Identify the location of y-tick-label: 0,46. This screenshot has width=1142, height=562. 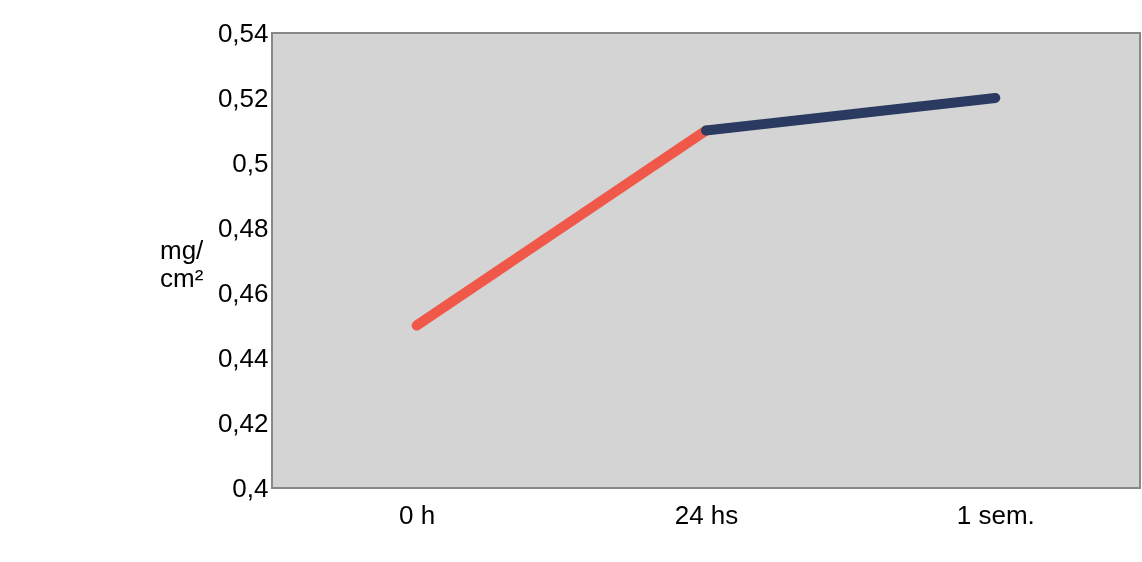
(243, 292).